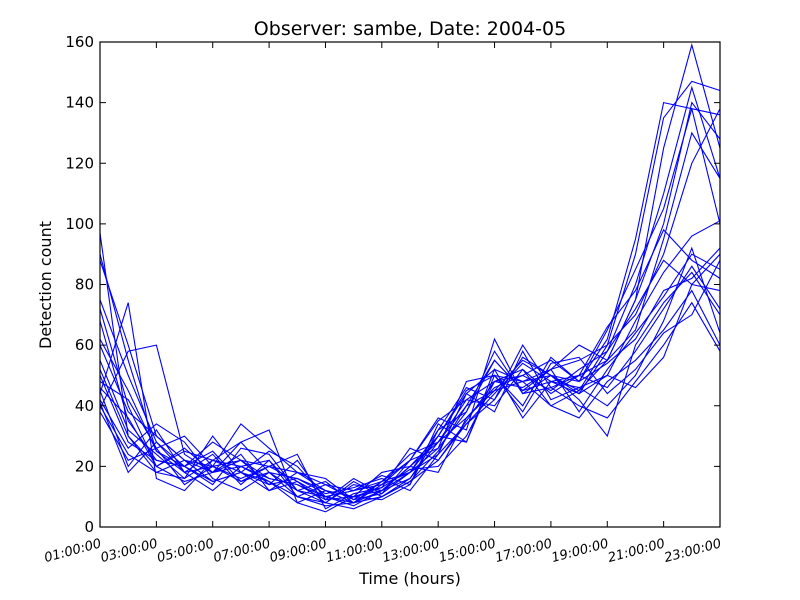  What do you see at coordinates (636, 551) in the screenshot?
I see `x-tick-label: 21:00:00` at bounding box center [636, 551].